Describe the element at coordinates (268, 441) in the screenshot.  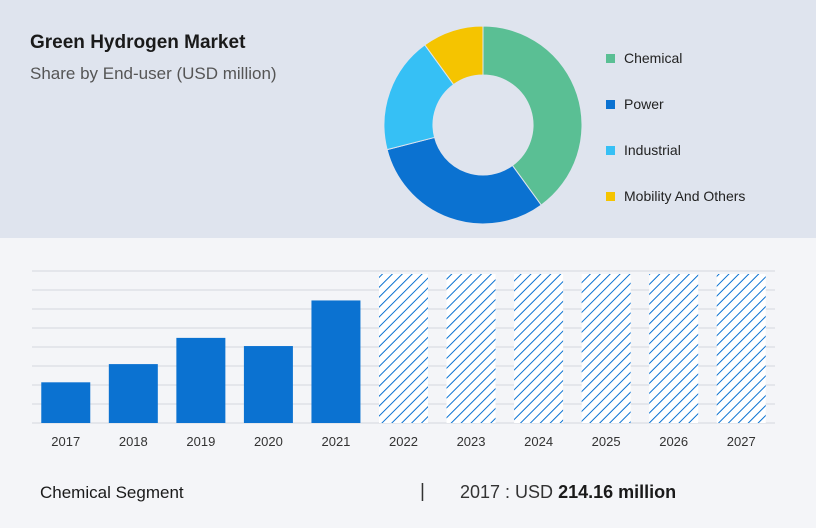
I see `x-tick-label: 2020` at that location.